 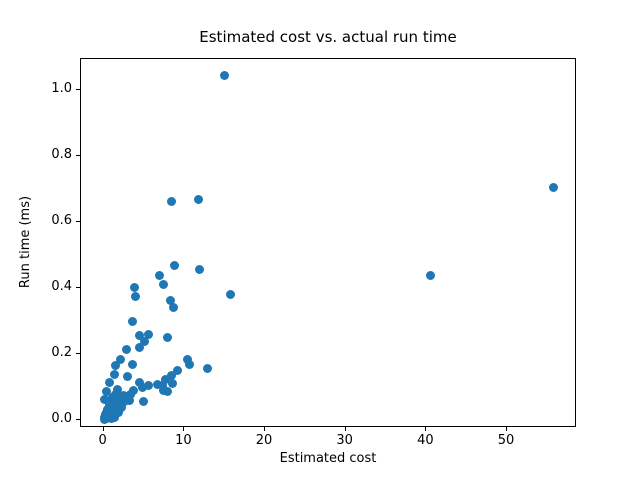 What do you see at coordinates (61, 89) in the screenshot?
I see `y-tick-label: 1.0` at bounding box center [61, 89].